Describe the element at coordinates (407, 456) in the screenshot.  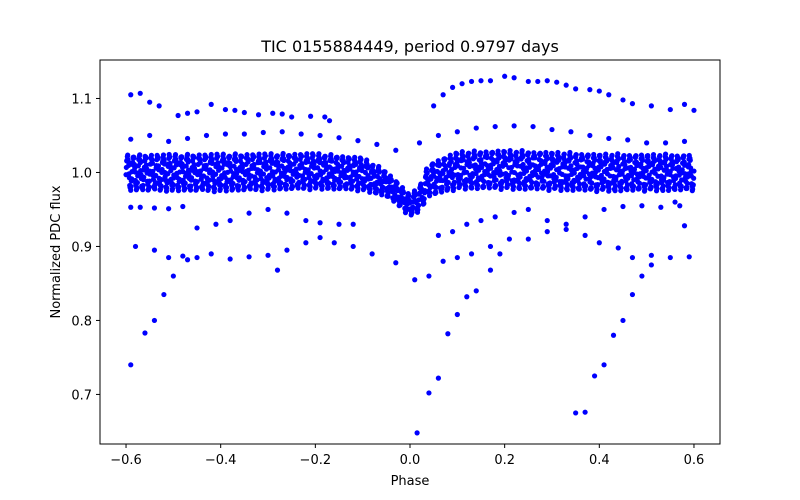
I see `x-axis: −0.6 −0.4 −0.2 0.0 0.2 0.4 0.6` at that location.